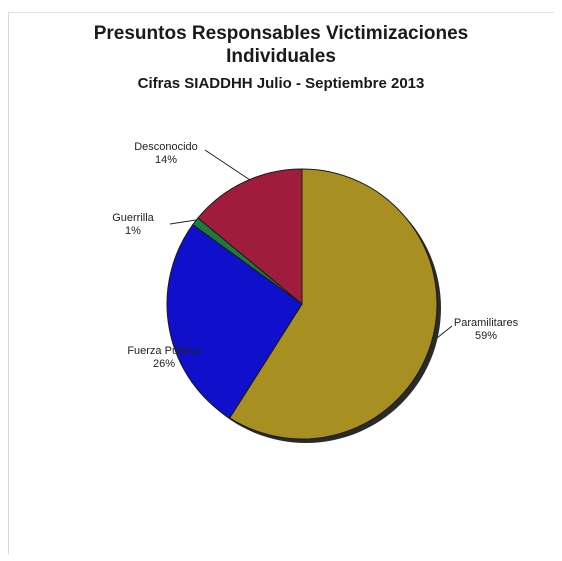 The image size is (562, 561). I want to click on slice-label-desconocido: Desconocido, so click(166, 147).